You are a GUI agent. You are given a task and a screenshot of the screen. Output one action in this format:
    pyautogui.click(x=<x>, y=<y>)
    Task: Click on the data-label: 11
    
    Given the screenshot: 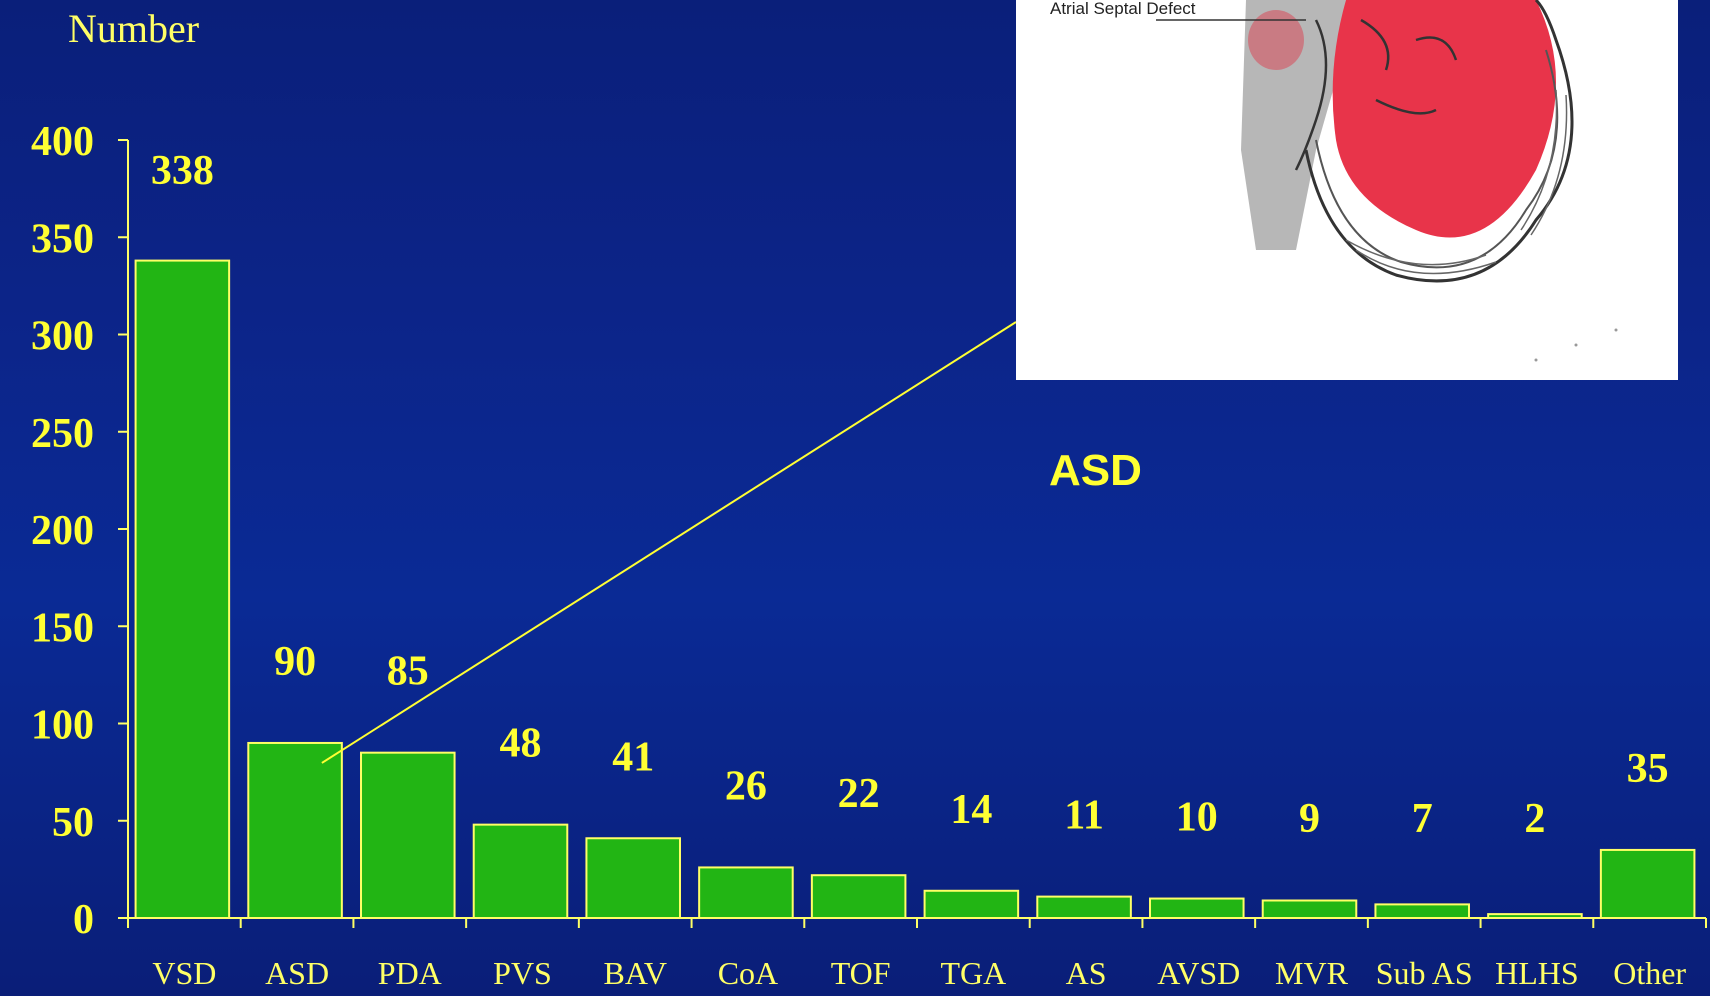 What is the action you would take?
    pyautogui.click(x=1084, y=816)
    